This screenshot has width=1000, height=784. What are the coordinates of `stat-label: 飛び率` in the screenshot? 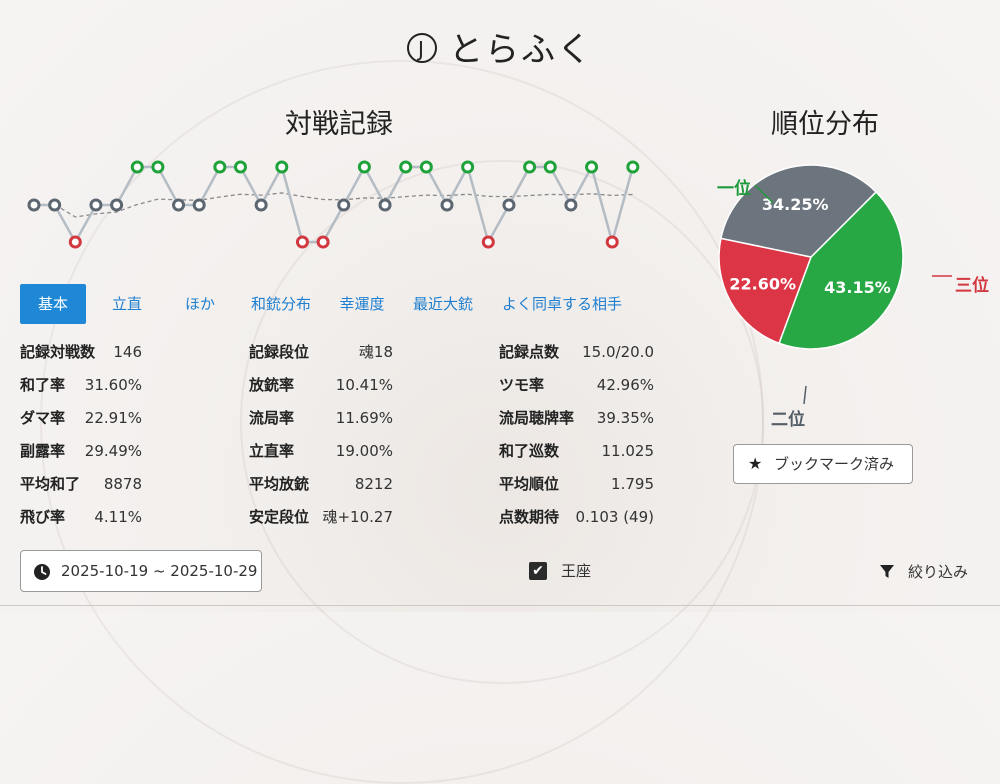 It's located at (43, 517).